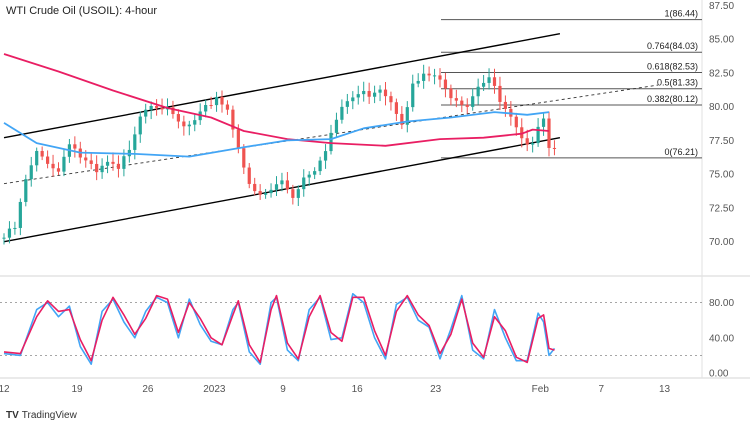  Describe the element at coordinates (721, 208) in the screenshot. I see `price-axis-label: 72.50` at that location.